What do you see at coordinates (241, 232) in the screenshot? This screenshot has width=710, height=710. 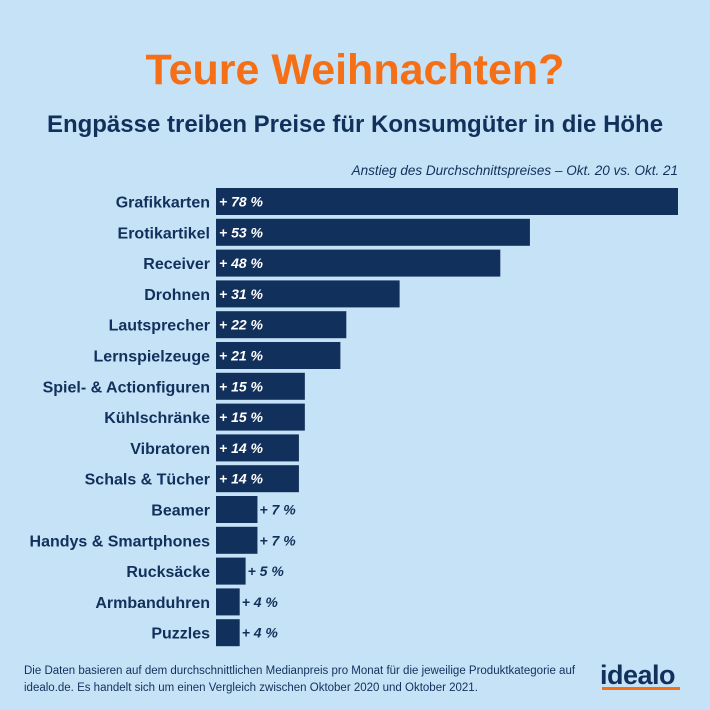 I see `data-label: + 53 %` at bounding box center [241, 232].